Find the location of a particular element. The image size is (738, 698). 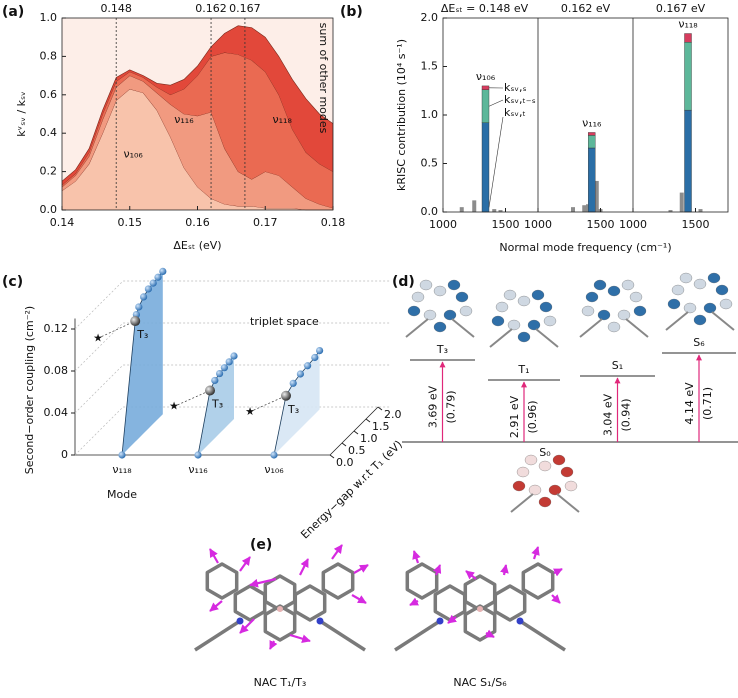

y-axis-label: Second−order coupling (cm⁻²) is located at coordinates (29, 390).